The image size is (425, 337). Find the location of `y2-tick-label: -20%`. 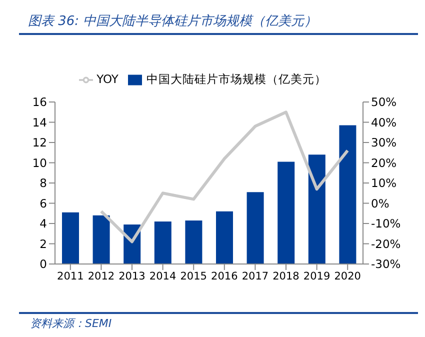

y2-tick-label: -20% is located at coordinates (386, 243).